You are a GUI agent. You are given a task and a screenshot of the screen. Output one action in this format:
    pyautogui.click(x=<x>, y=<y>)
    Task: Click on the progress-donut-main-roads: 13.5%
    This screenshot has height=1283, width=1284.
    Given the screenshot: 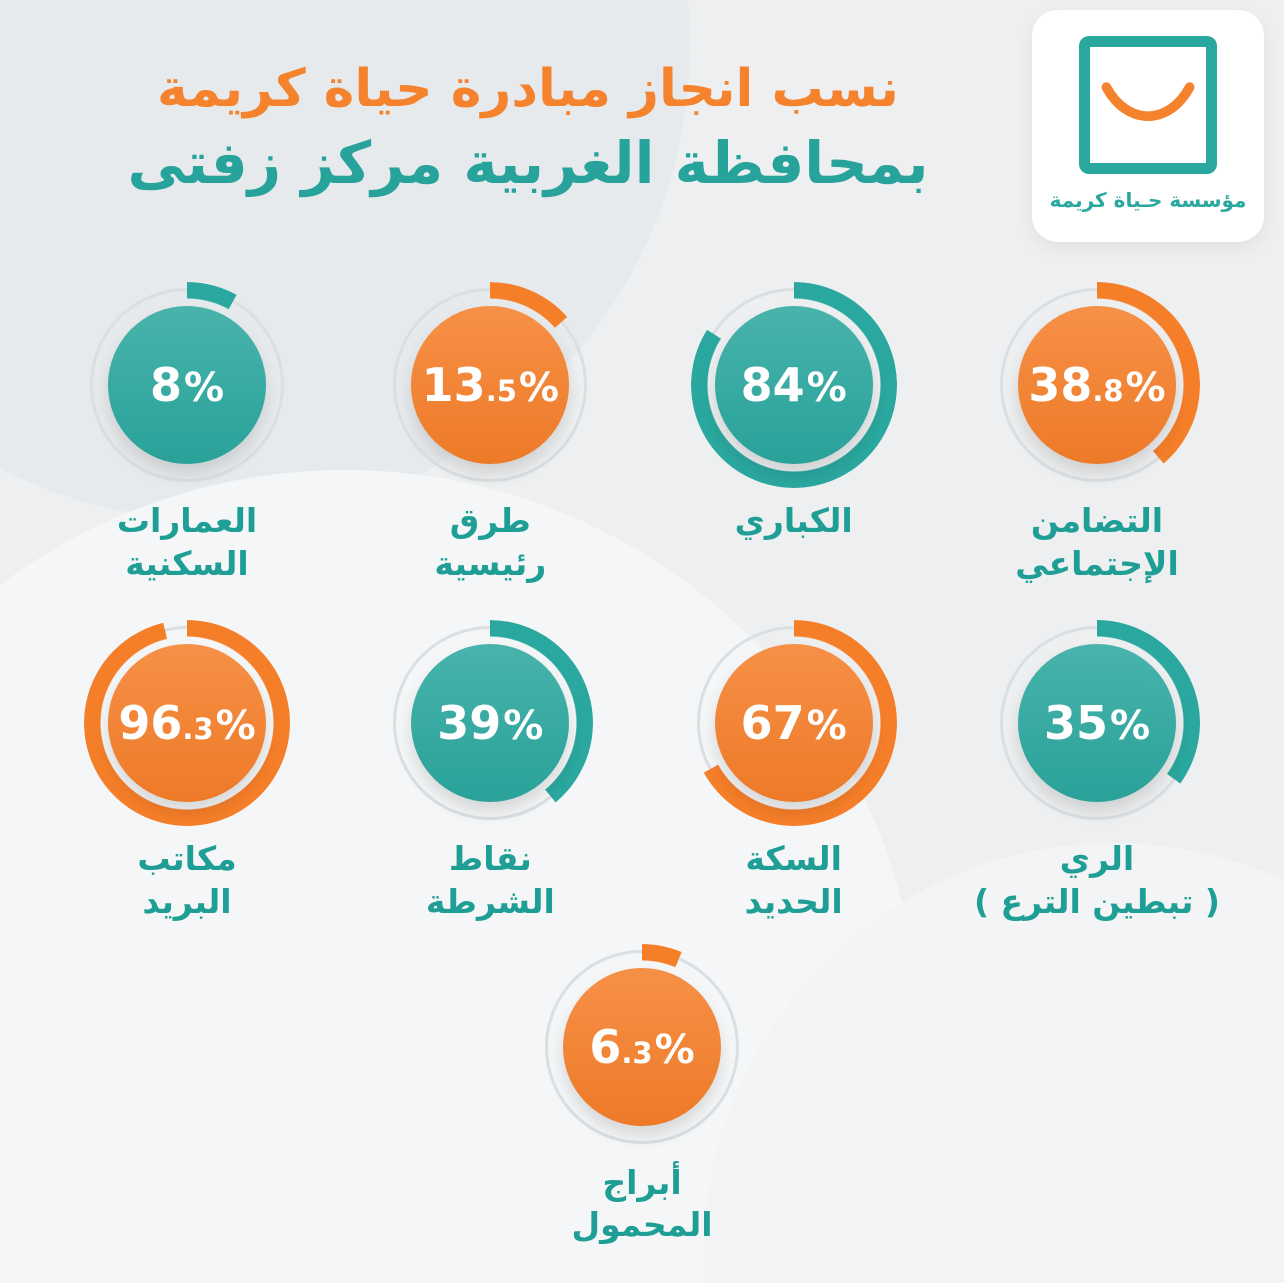 What is the action you would take?
    pyautogui.click(x=490, y=385)
    